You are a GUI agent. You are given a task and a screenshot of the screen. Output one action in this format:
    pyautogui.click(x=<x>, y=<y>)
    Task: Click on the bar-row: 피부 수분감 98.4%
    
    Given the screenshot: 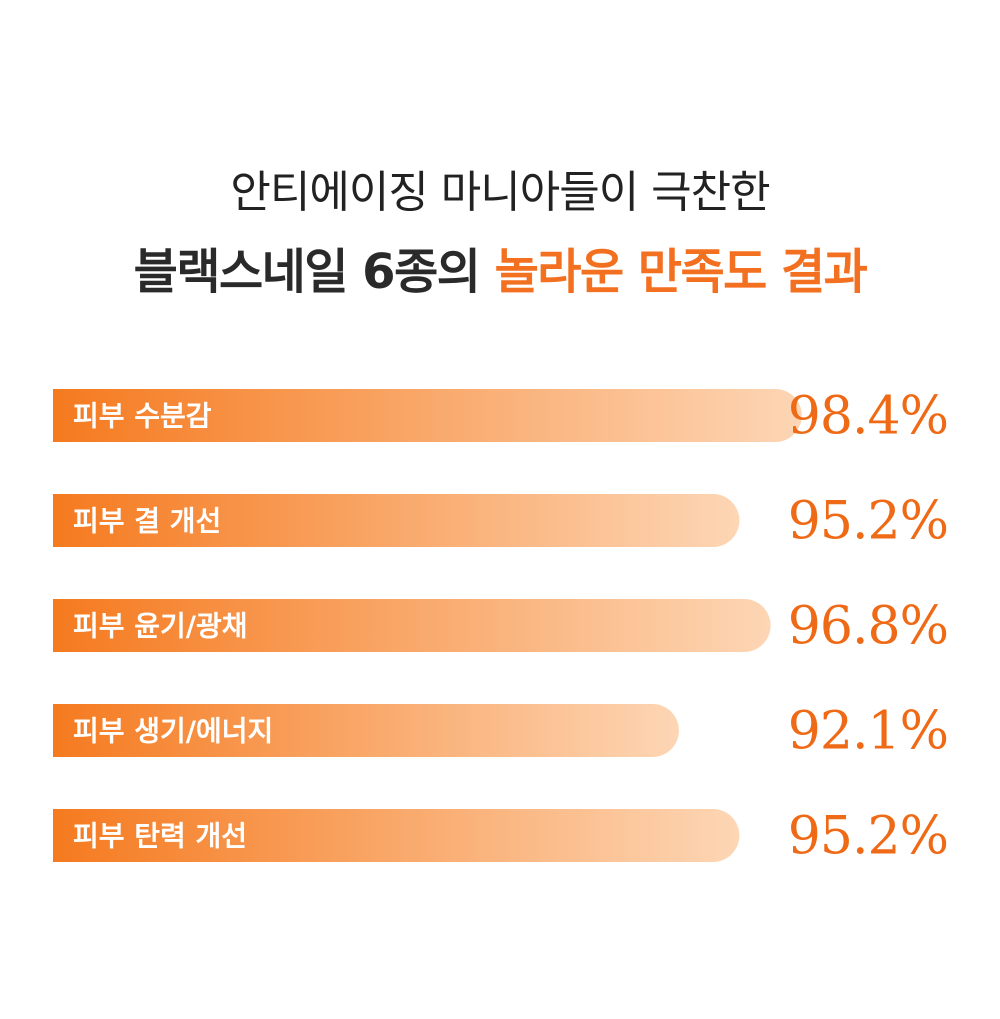 What is the action you would take?
    pyautogui.click(x=501, y=417)
    